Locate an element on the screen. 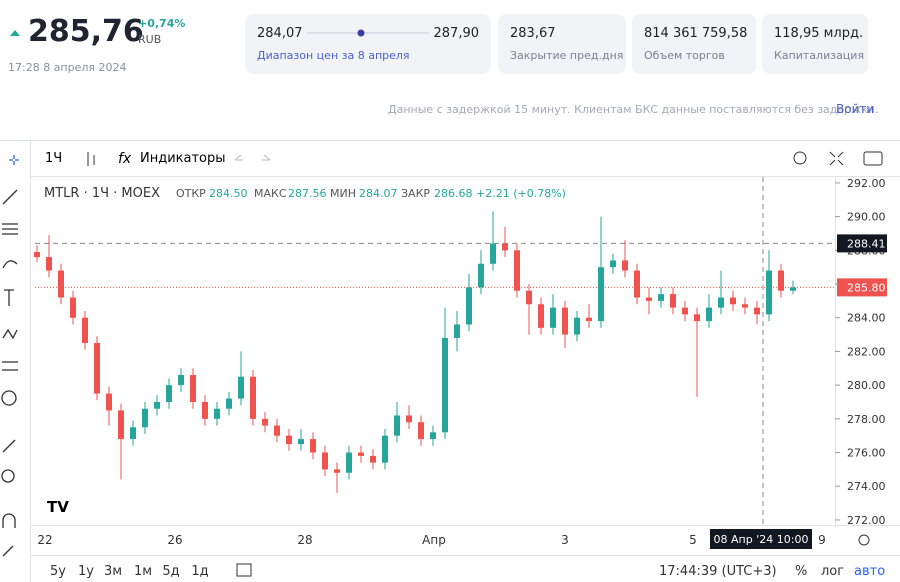 The width and height of the screenshot is (900, 582). login-link: Войти is located at coordinates (855, 109).